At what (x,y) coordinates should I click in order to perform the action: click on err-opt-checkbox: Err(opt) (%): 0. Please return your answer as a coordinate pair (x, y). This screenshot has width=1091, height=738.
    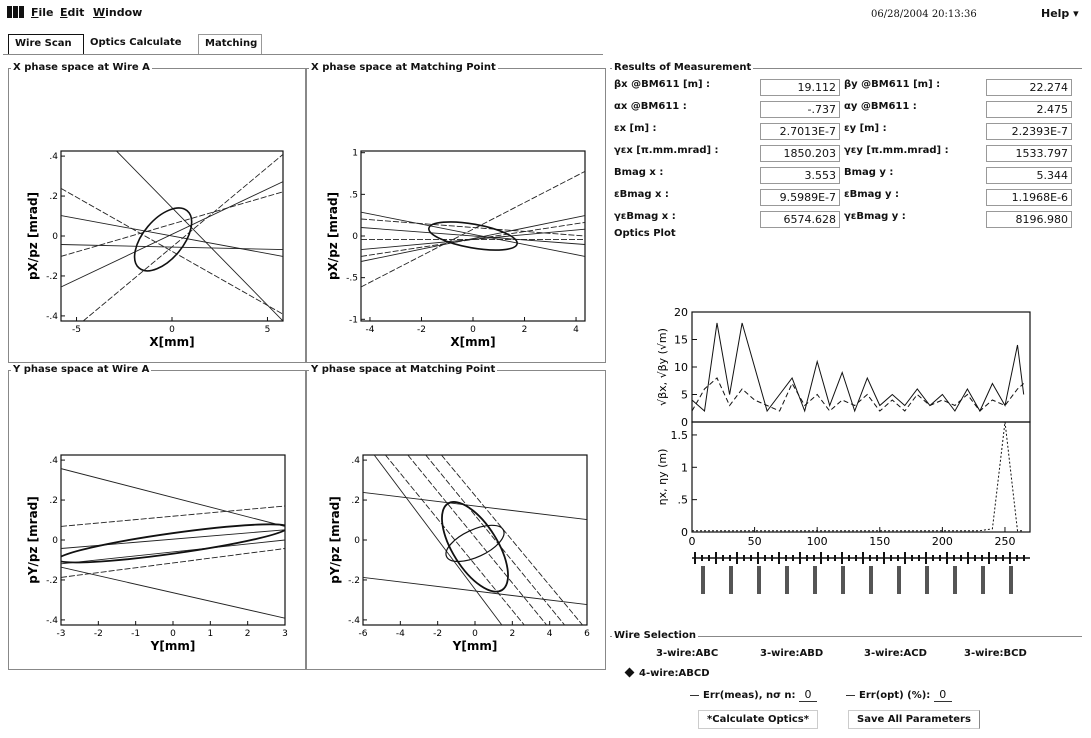
    Looking at the image, I should click on (899, 695).